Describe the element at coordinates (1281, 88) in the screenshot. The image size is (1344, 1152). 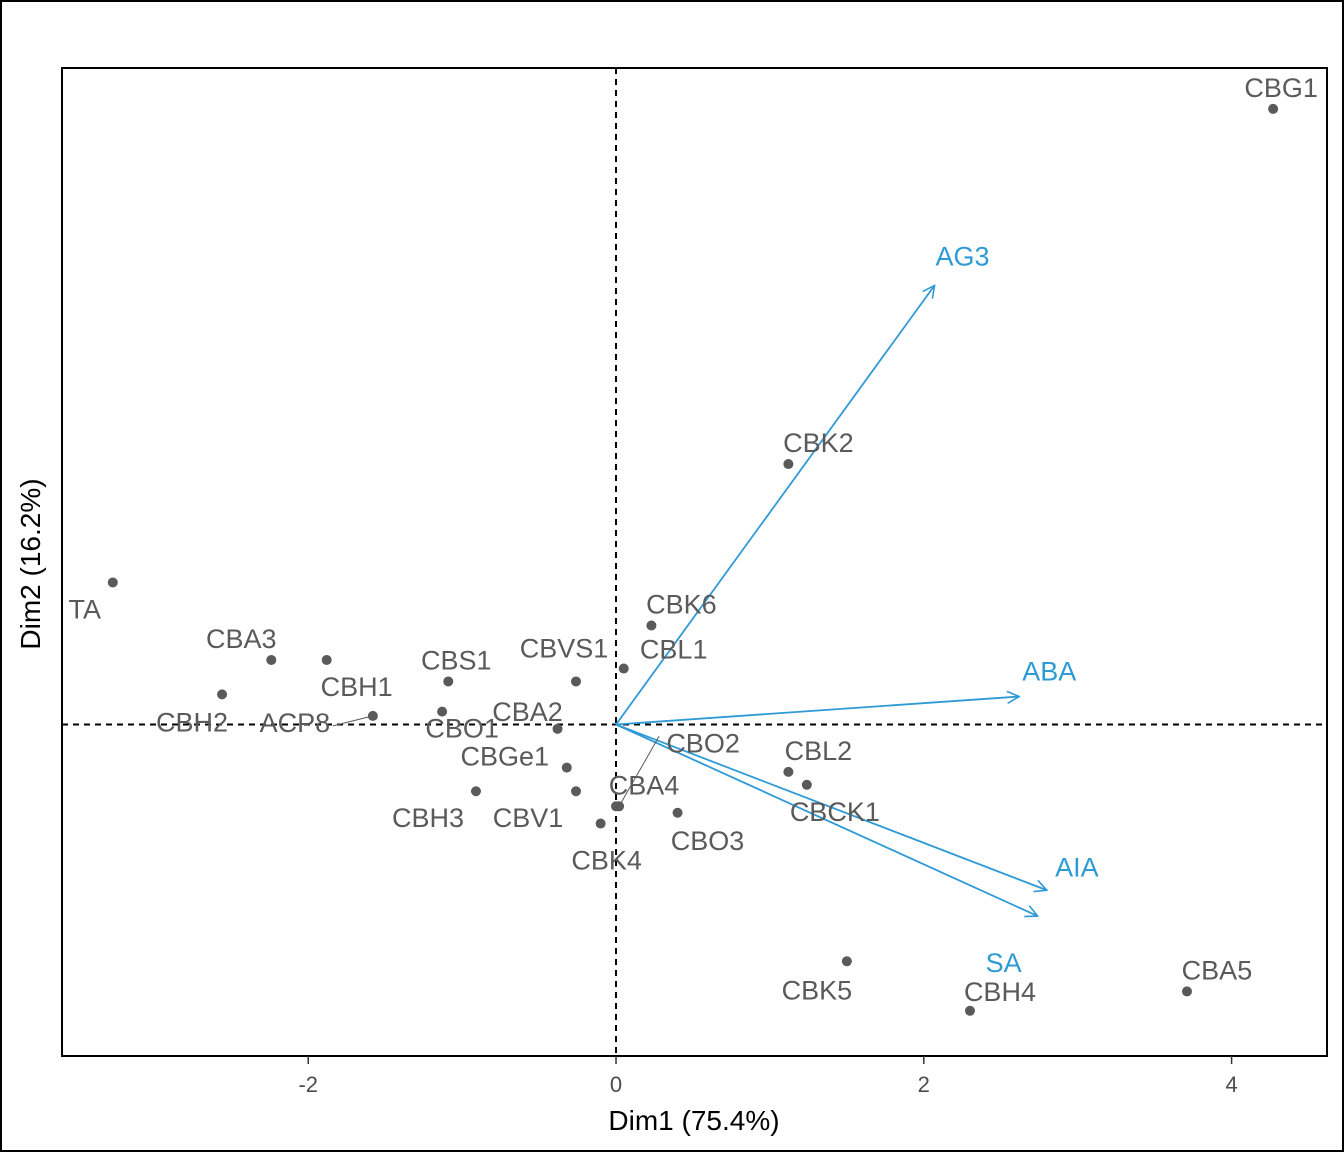
I see `point-label-cbg1: CBG1` at that location.